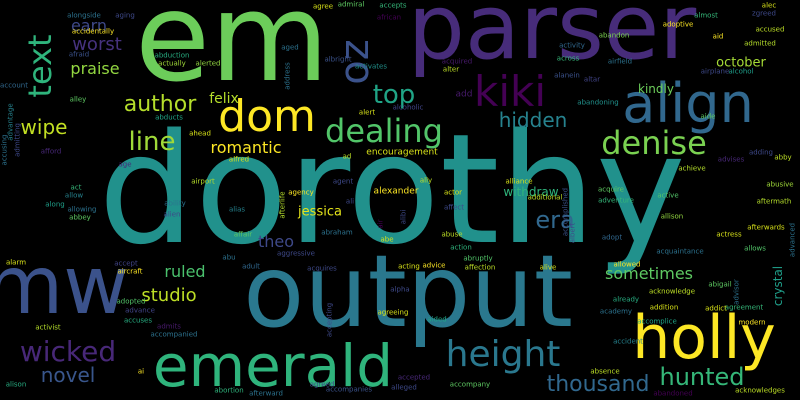 This screenshot has height=400, width=800. Describe the element at coordinates (567, 75) in the screenshot. I see `word-alanein: alanein` at that location.